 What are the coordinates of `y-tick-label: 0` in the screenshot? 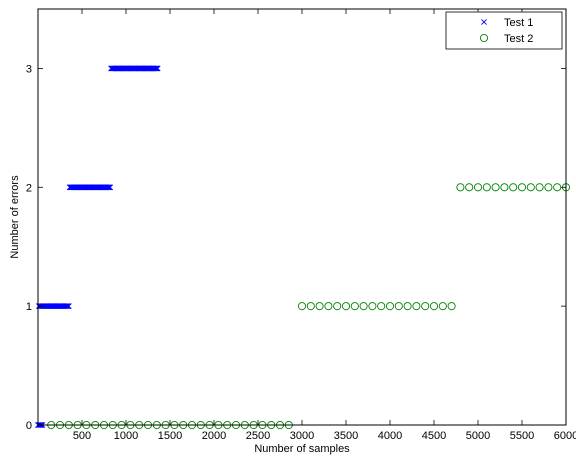 It's located at (29, 426).